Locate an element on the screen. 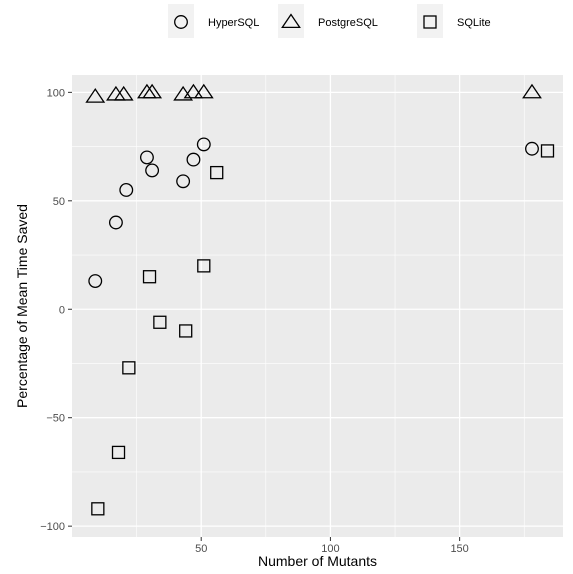  y-tick-label: −100 is located at coordinates (52, 527).